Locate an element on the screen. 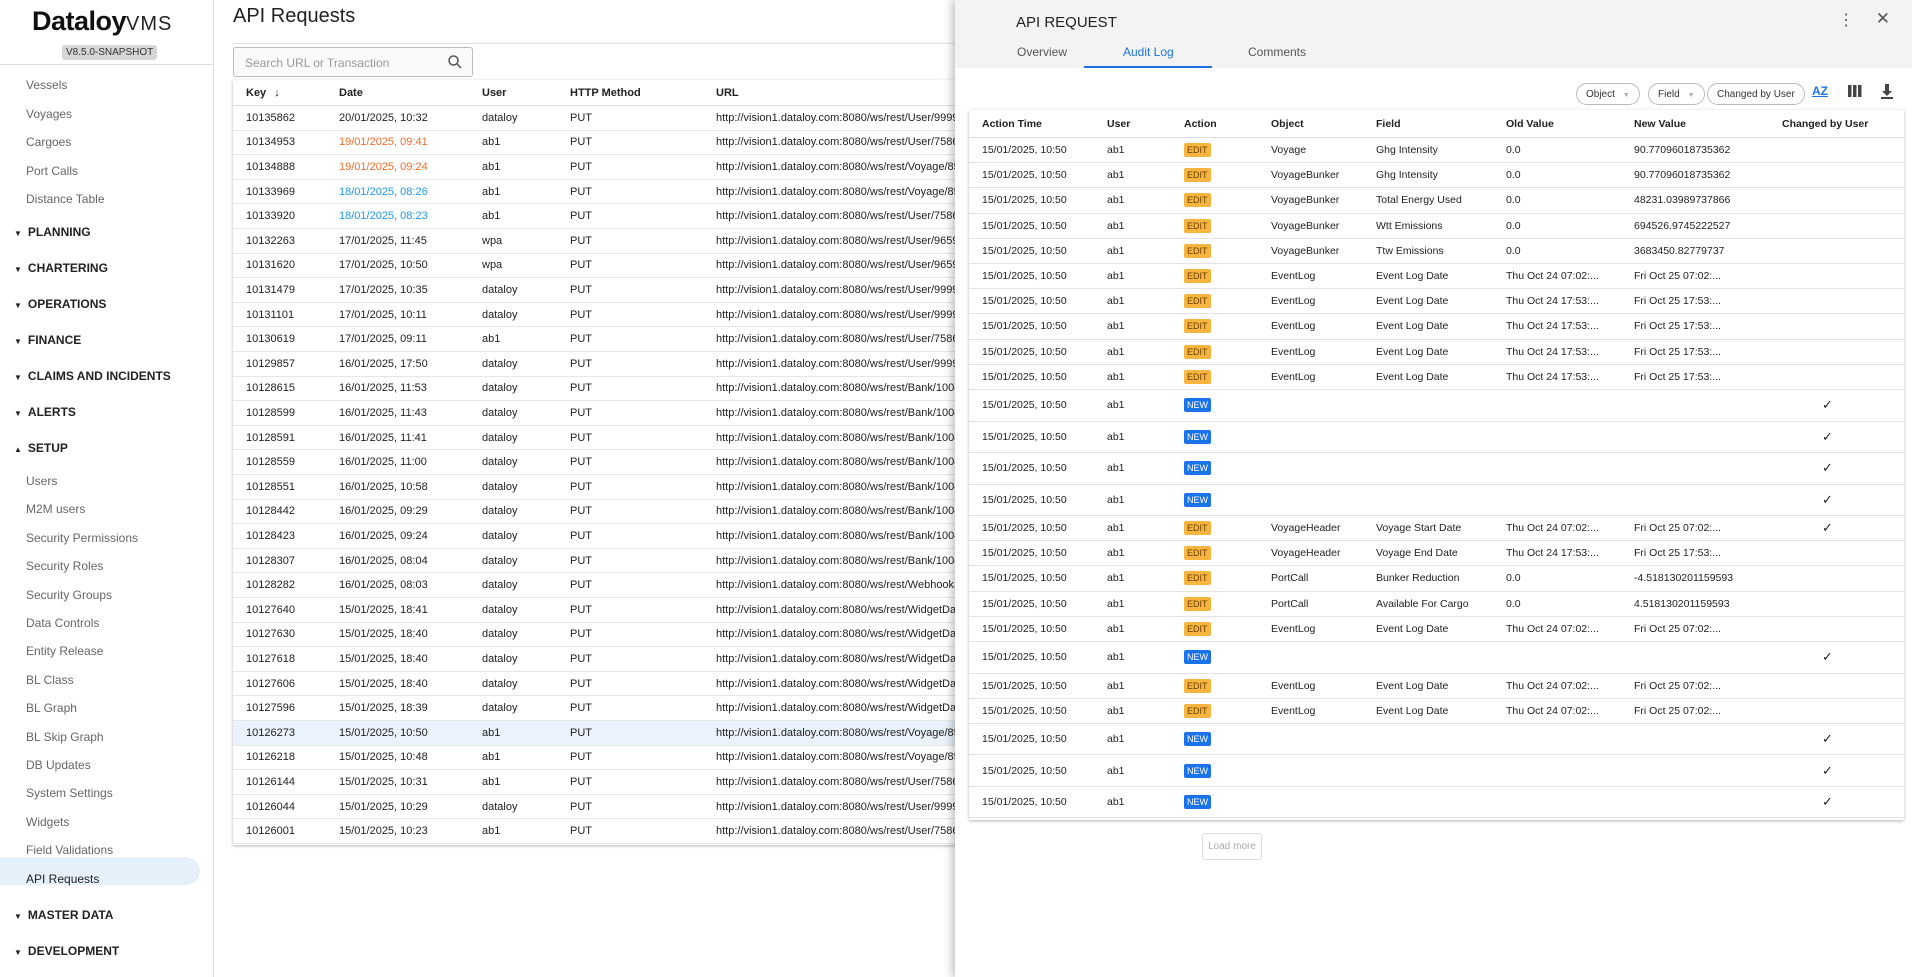 The image size is (1912, 977). sidebar-item-voyages: Voyages is located at coordinates (49, 113).